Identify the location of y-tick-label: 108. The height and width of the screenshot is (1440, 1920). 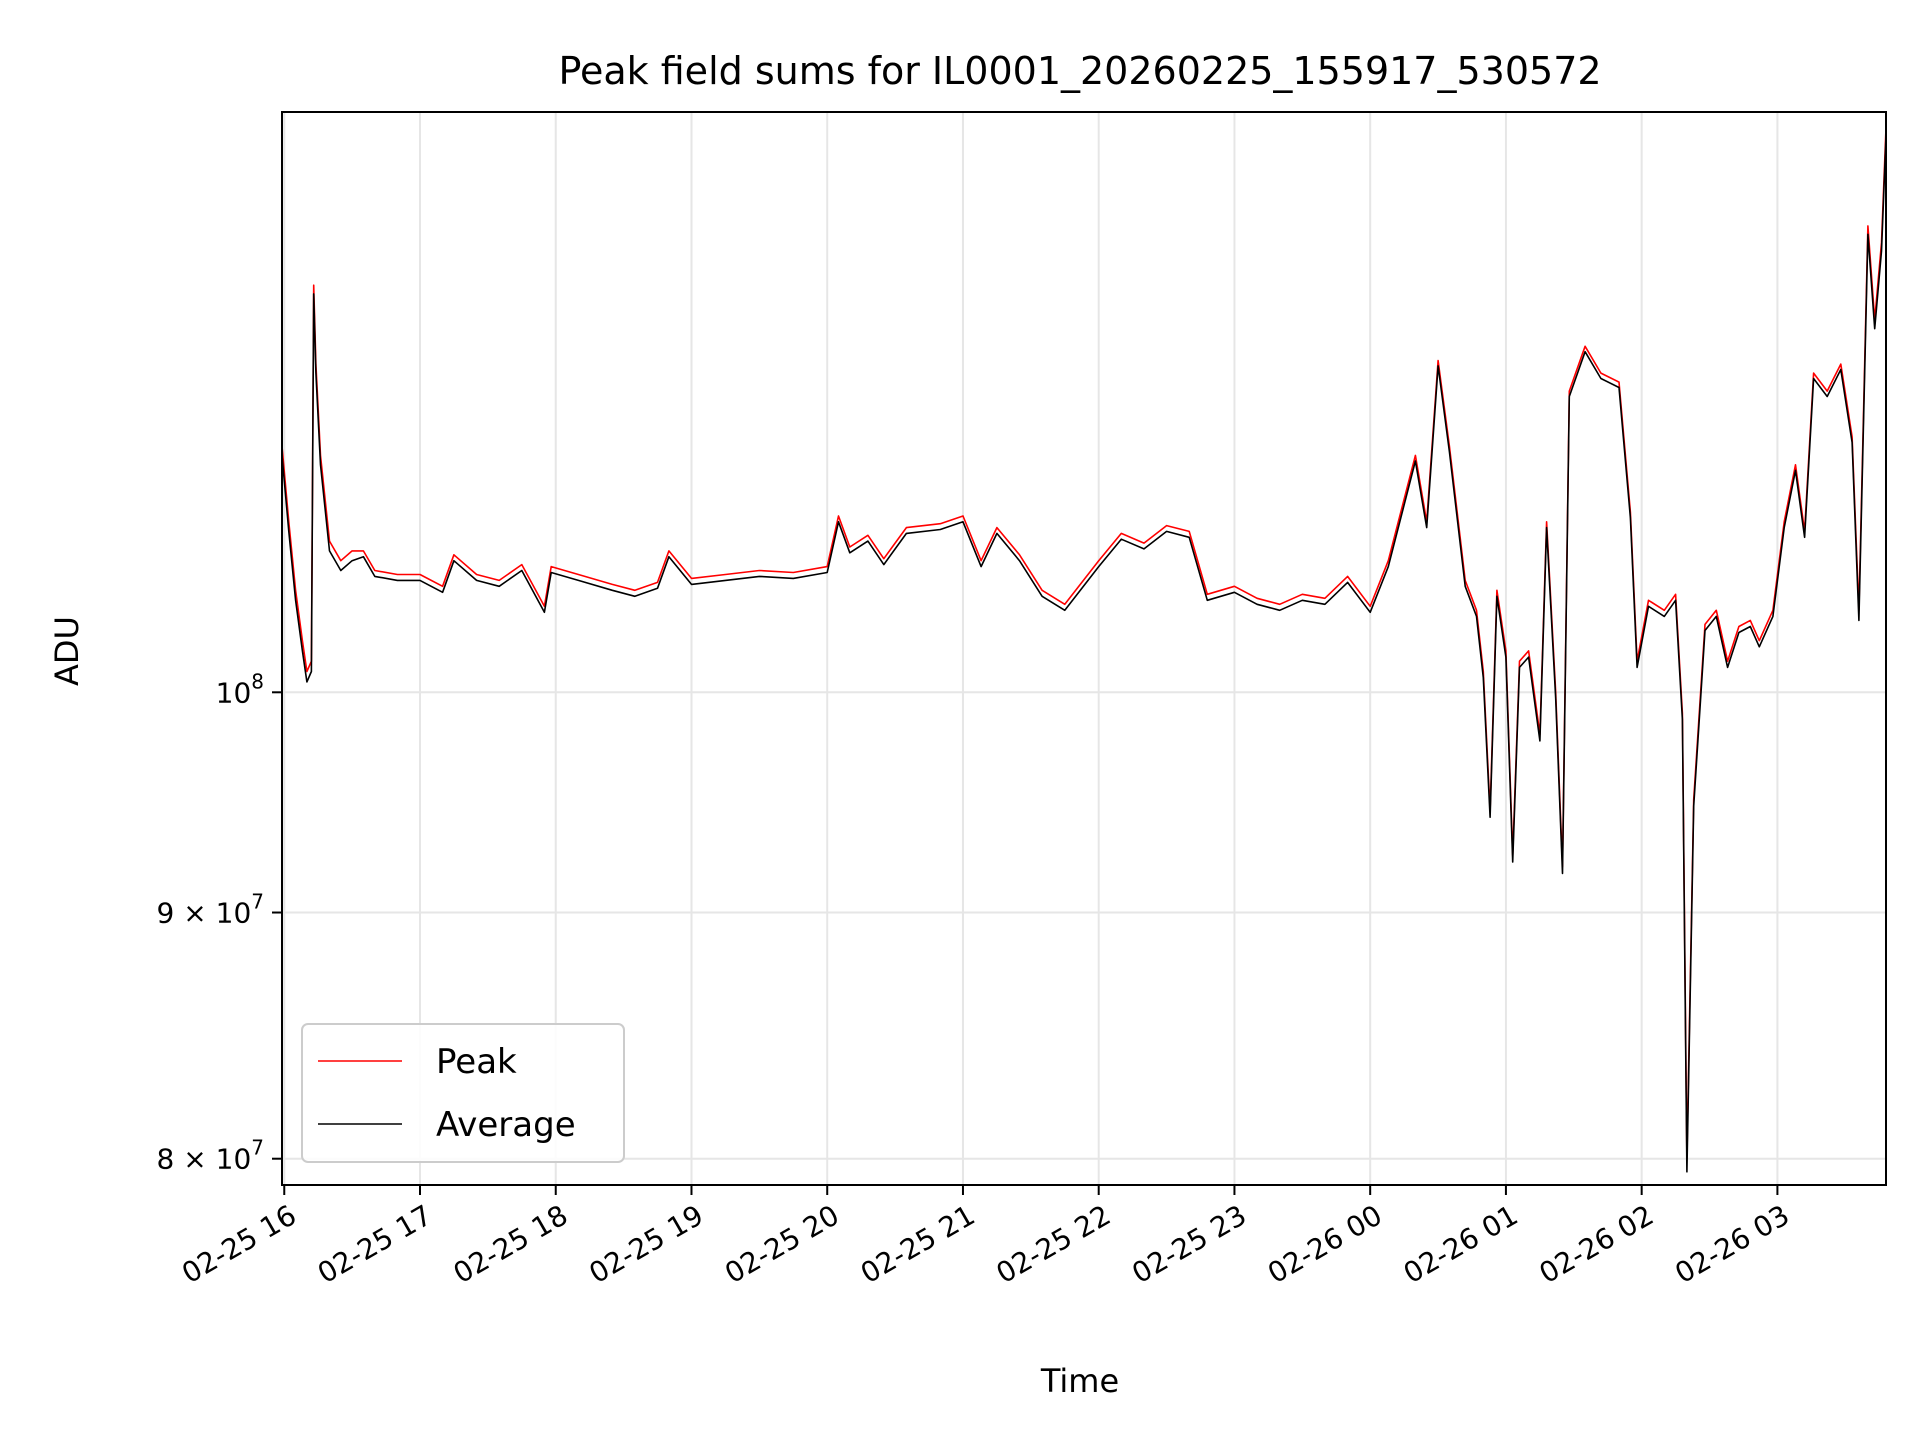
(240, 689).